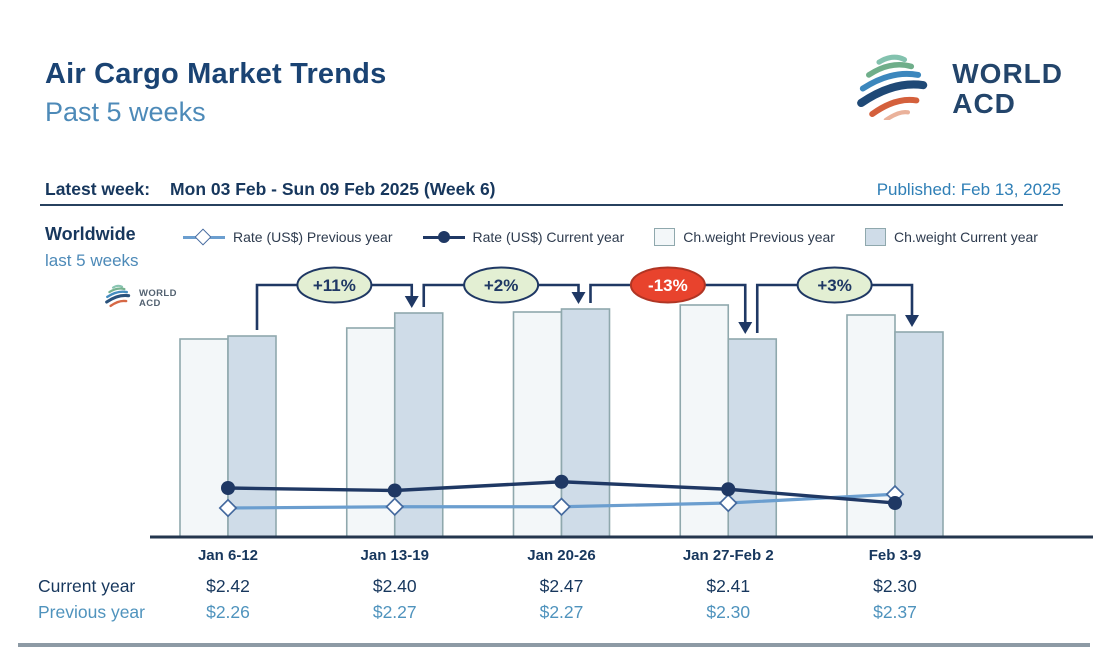 This screenshot has width=1107, height=665. What do you see at coordinates (91, 612) in the screenshot?
I see `table-row-label: Previous year` at bounding box center [91, 612].